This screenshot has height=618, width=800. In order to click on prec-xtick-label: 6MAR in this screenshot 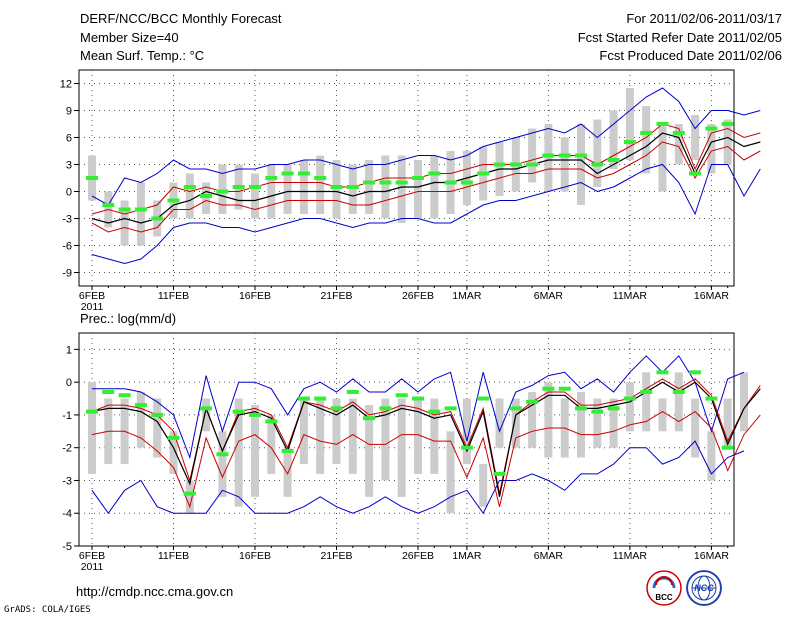, I will do `click(549, 556)`.